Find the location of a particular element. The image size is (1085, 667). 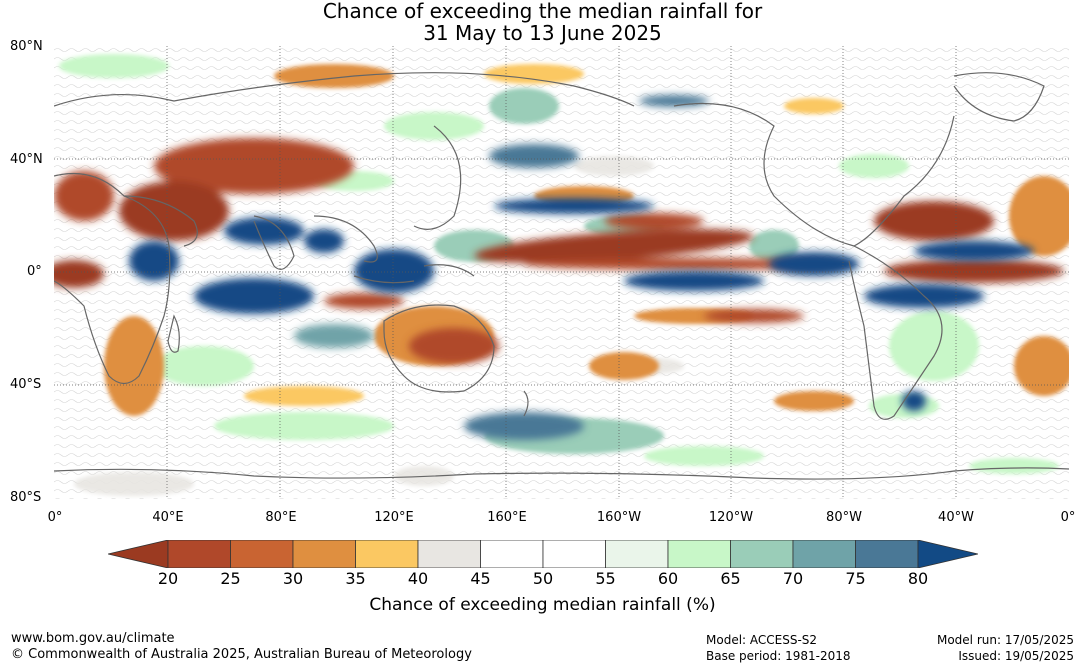

lon-label-120w: 120°W is located at coordinates (731, 517).